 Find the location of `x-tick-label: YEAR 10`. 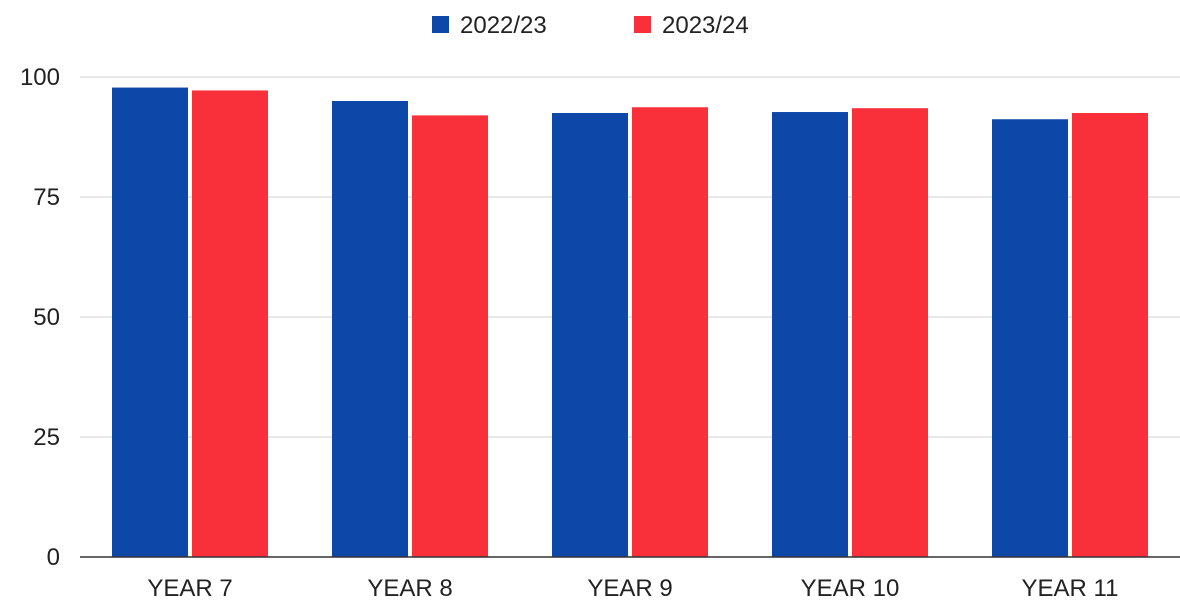

x-tick-label: YEAR 10 is located at coordinates (850, 587).